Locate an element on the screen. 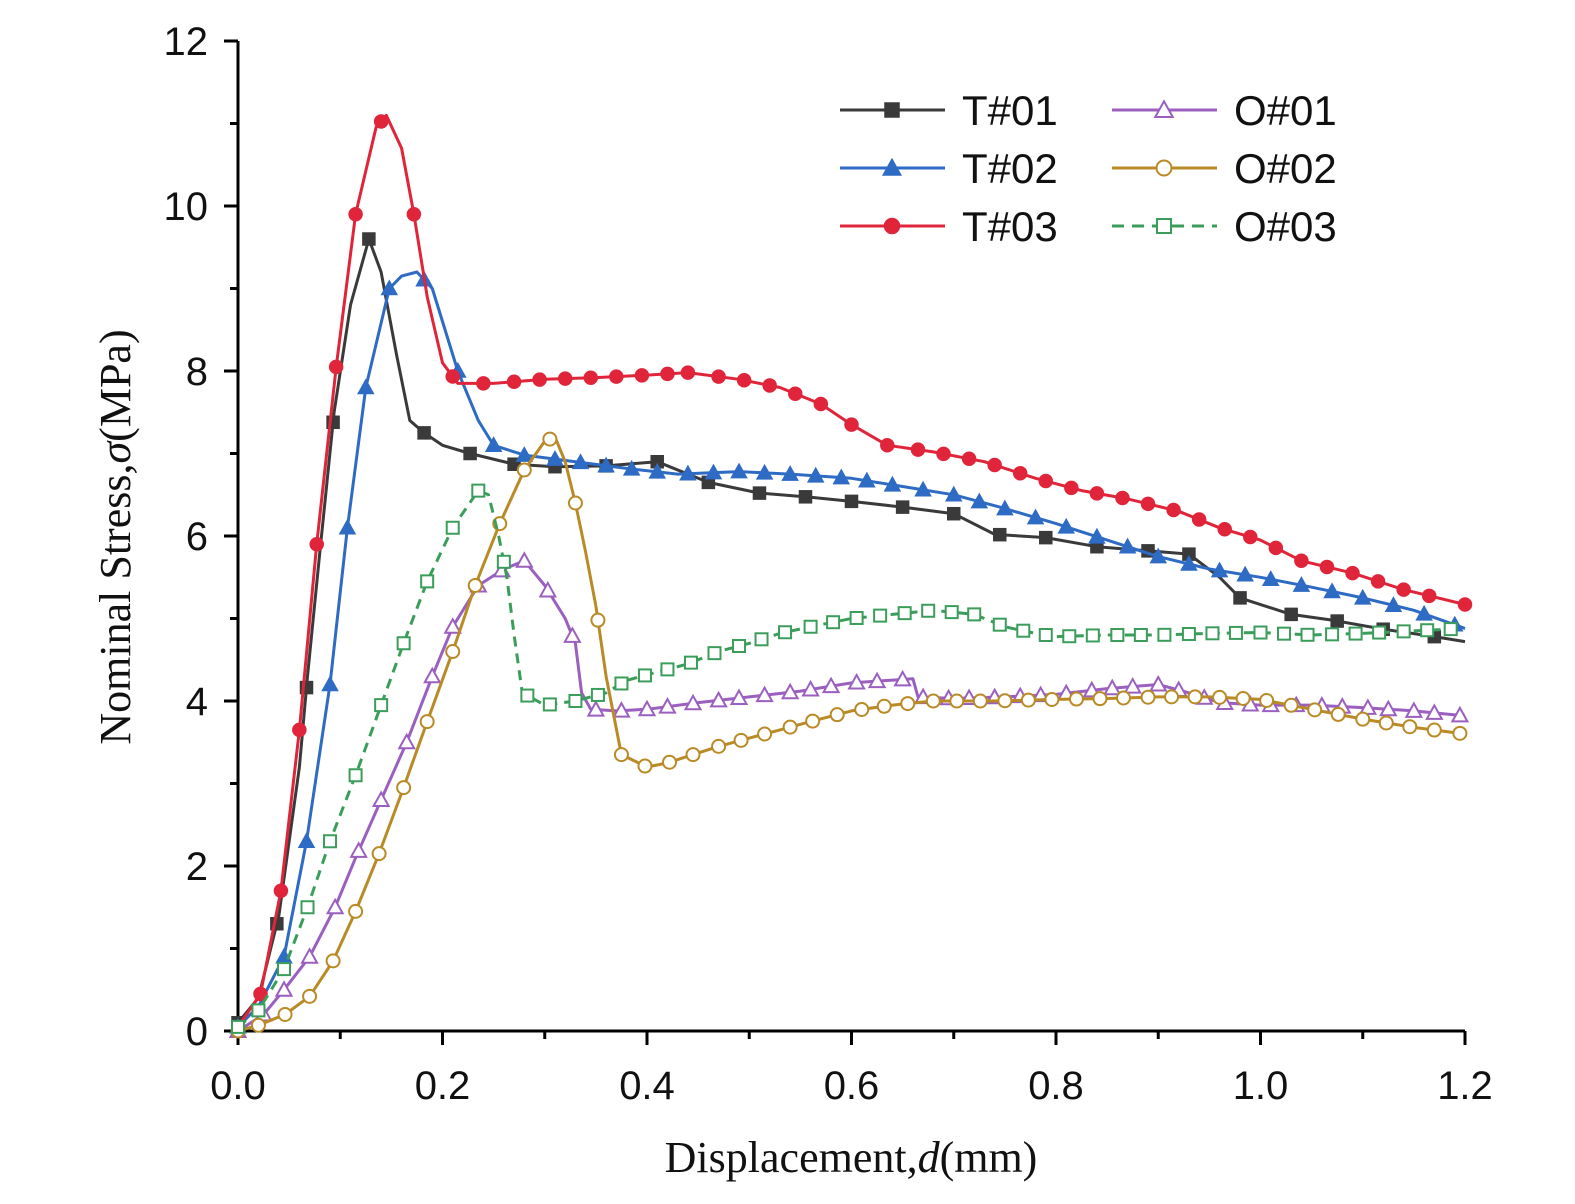  y-tick-label: 10 is located at coordinates (186, 207).